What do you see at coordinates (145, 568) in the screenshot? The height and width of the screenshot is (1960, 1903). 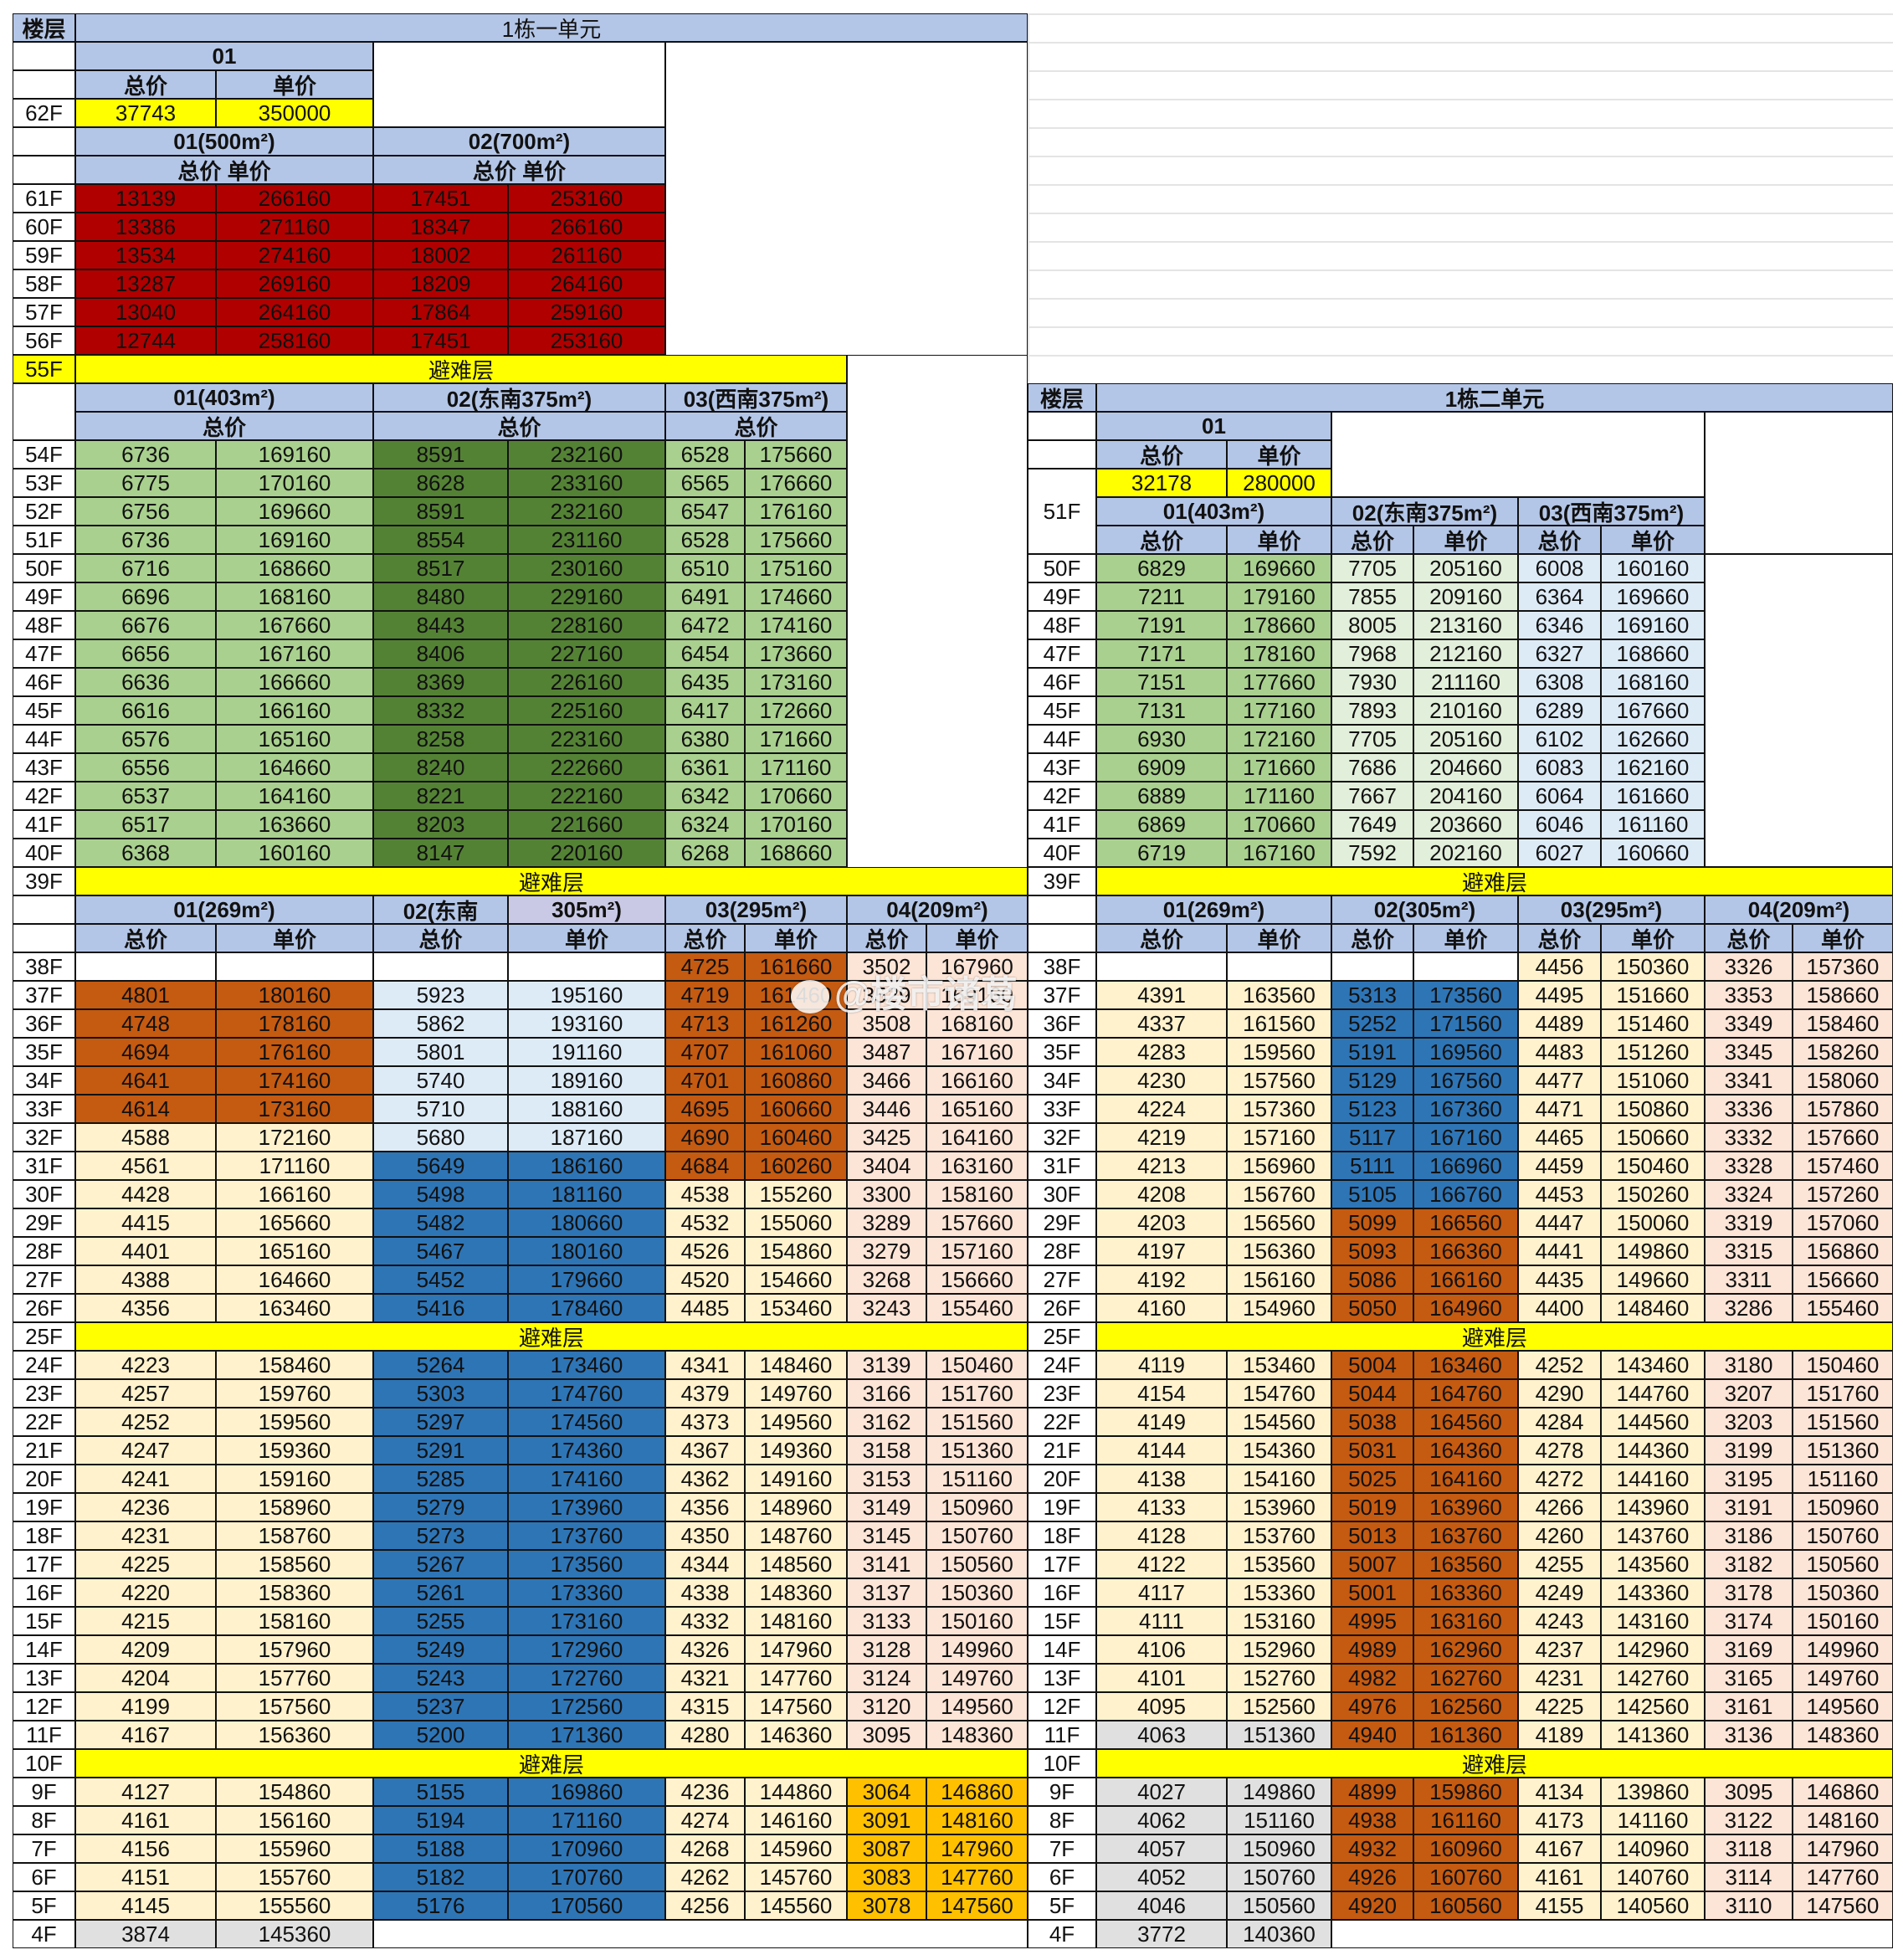 I see `total-price: 6716` at bounding box center [145, 568].